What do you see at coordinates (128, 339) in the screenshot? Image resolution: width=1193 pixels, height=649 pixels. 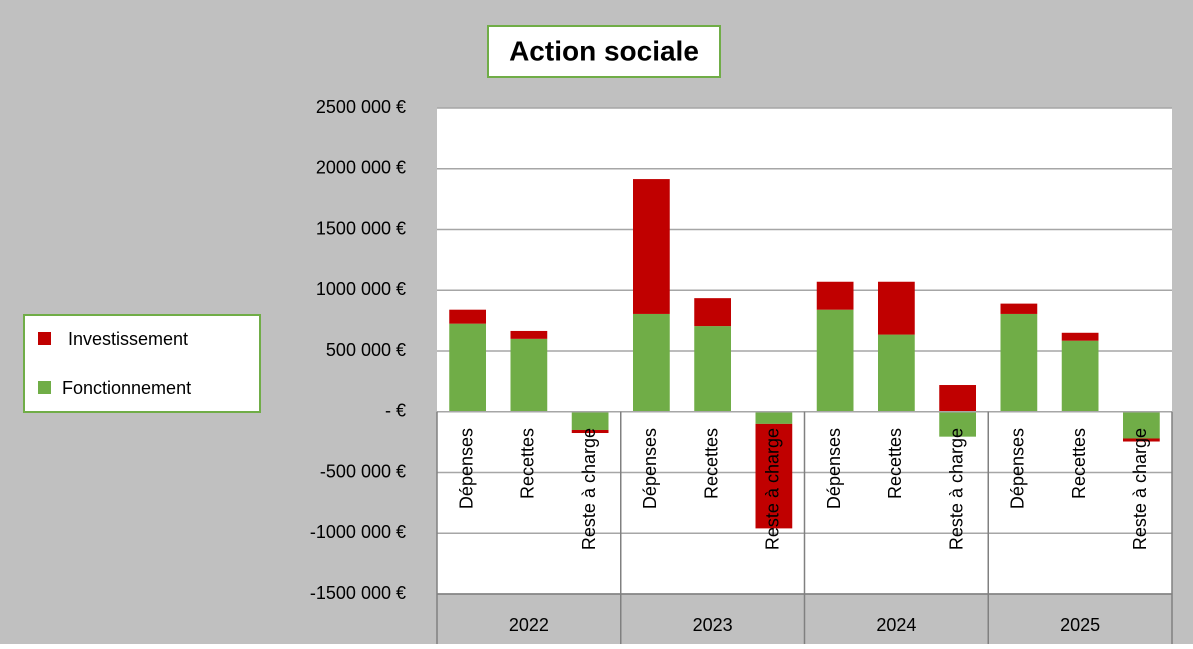 I see `legend-label: Investissement` at bounding box center [128, 339].